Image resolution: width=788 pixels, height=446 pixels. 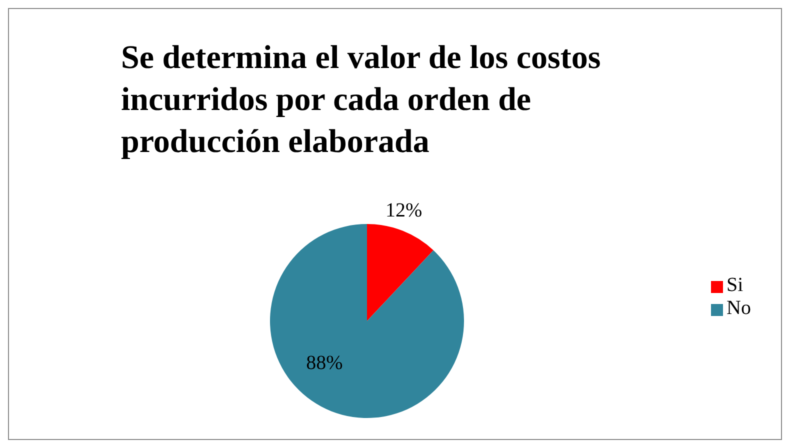 What do you see at coordinates (403, 210) in the screenshot?
I see `data-label: 12%` at bounding box center [403, 210].